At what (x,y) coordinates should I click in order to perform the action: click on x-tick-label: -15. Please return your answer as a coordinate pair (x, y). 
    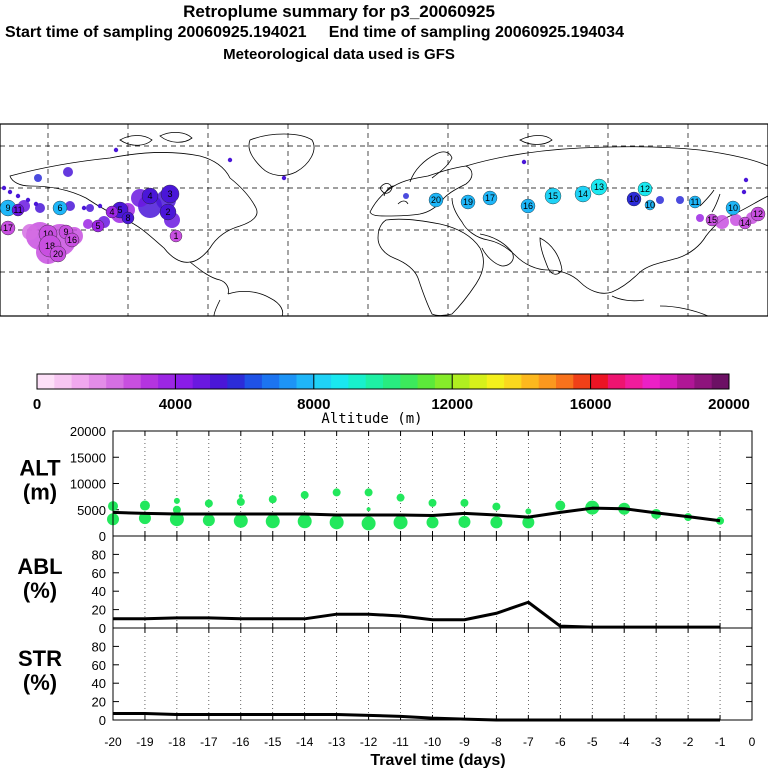
    Looking at the image, I should click on (273, 742).